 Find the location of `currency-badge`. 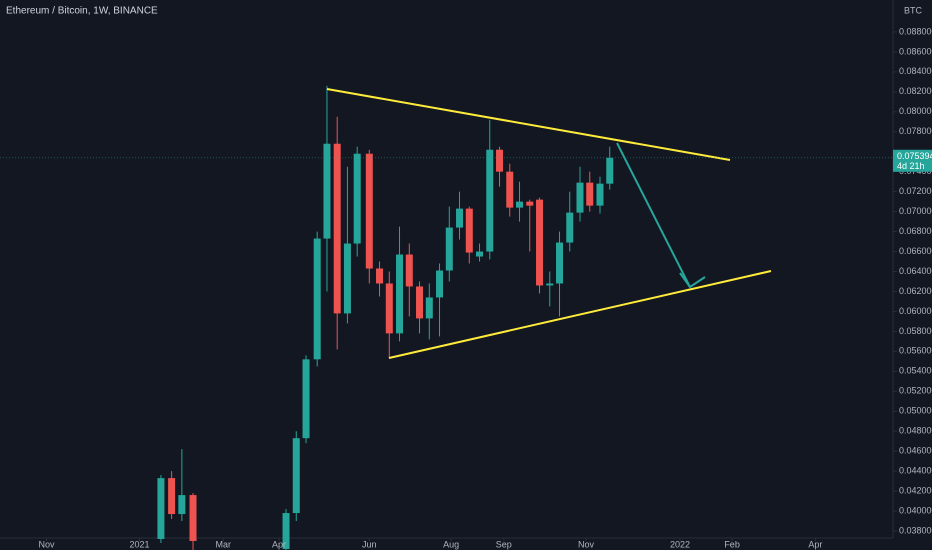

currency-badge is located at coordinates (913, 11).